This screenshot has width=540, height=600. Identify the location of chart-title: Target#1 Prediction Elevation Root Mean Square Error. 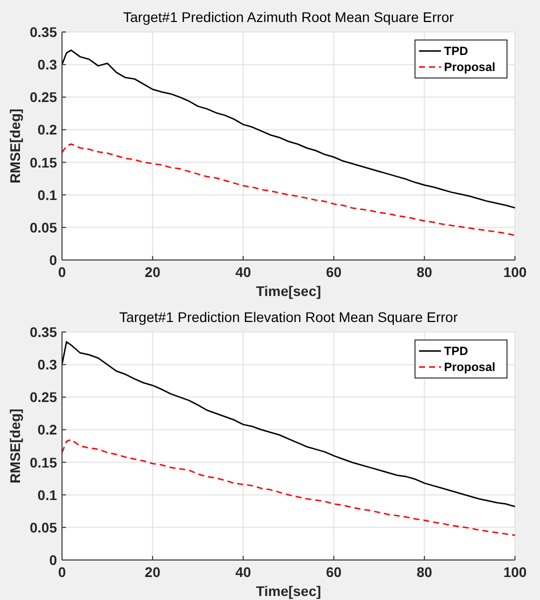
(288, 317).